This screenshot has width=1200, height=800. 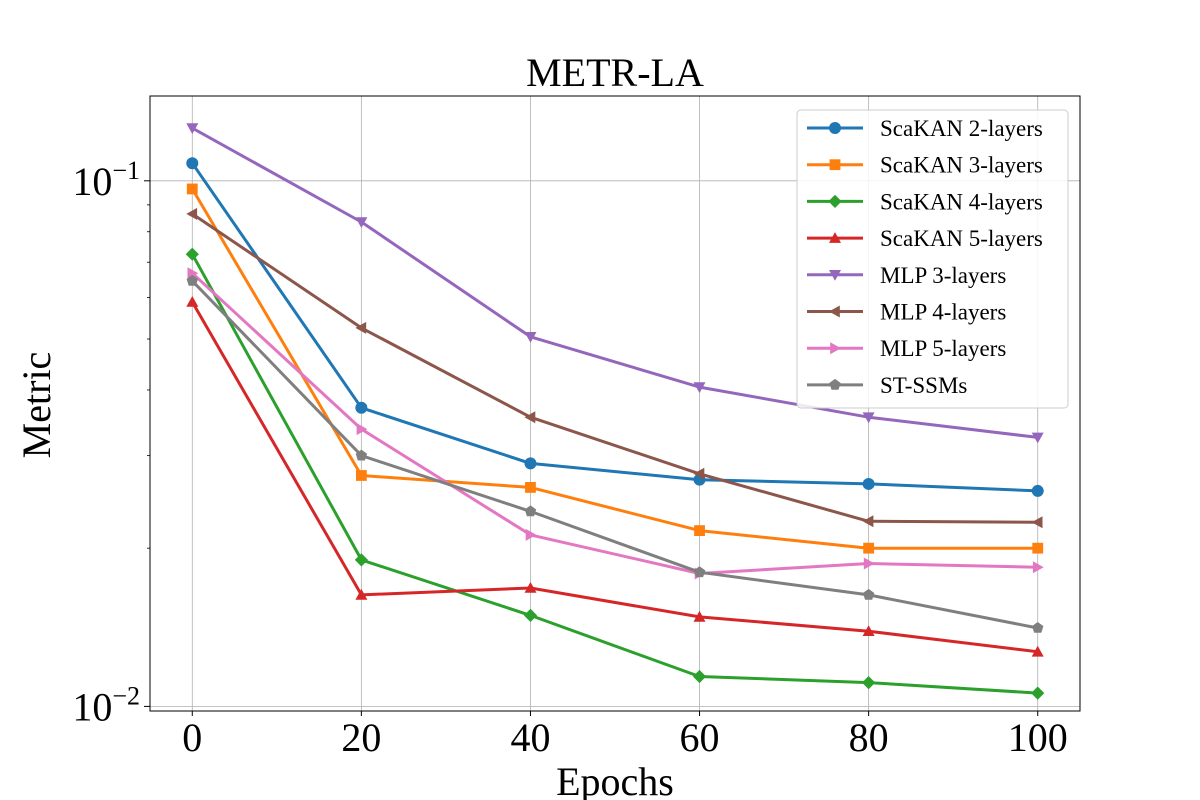 I want to click on legend-item: ScaKAN 3-layers, so click(x=925, y=165).